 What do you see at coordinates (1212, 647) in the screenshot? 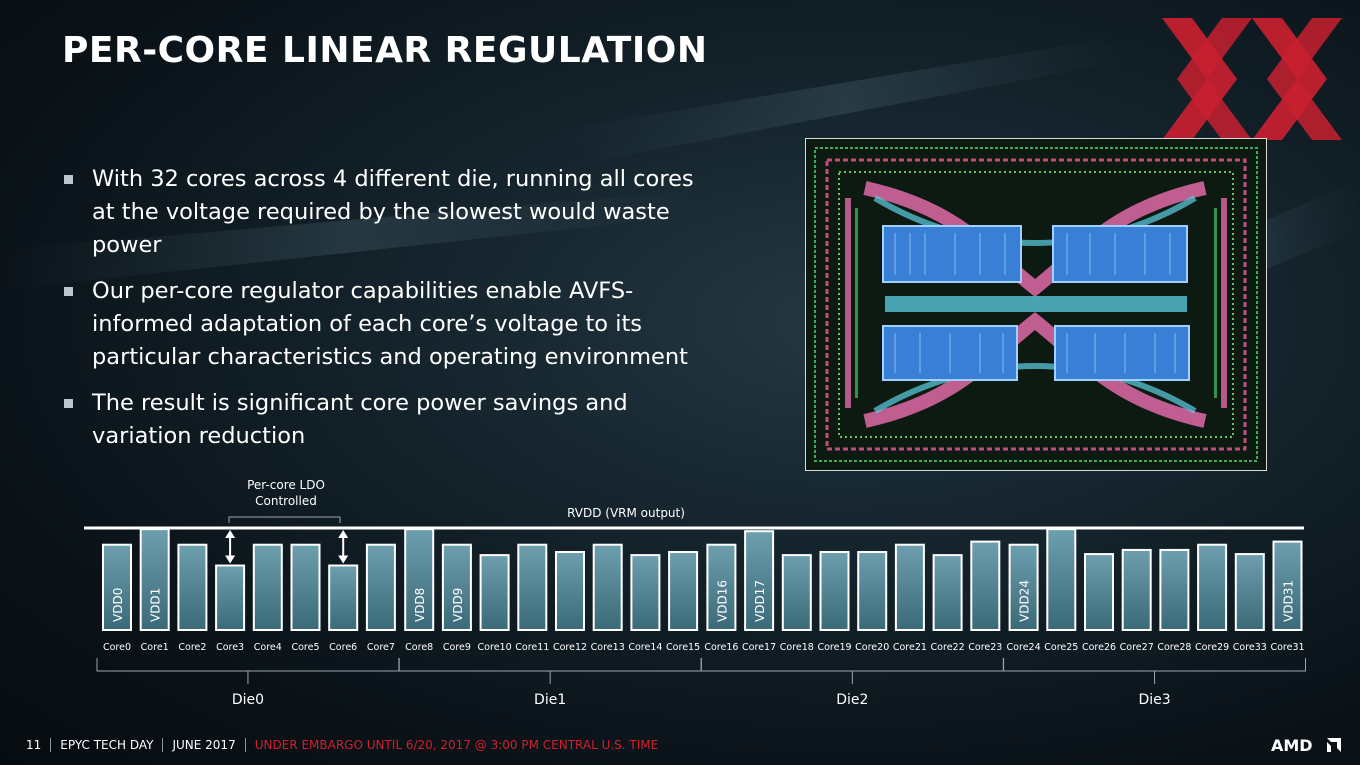
I see `core-label: Core29` at bounding box center [1212, 647].